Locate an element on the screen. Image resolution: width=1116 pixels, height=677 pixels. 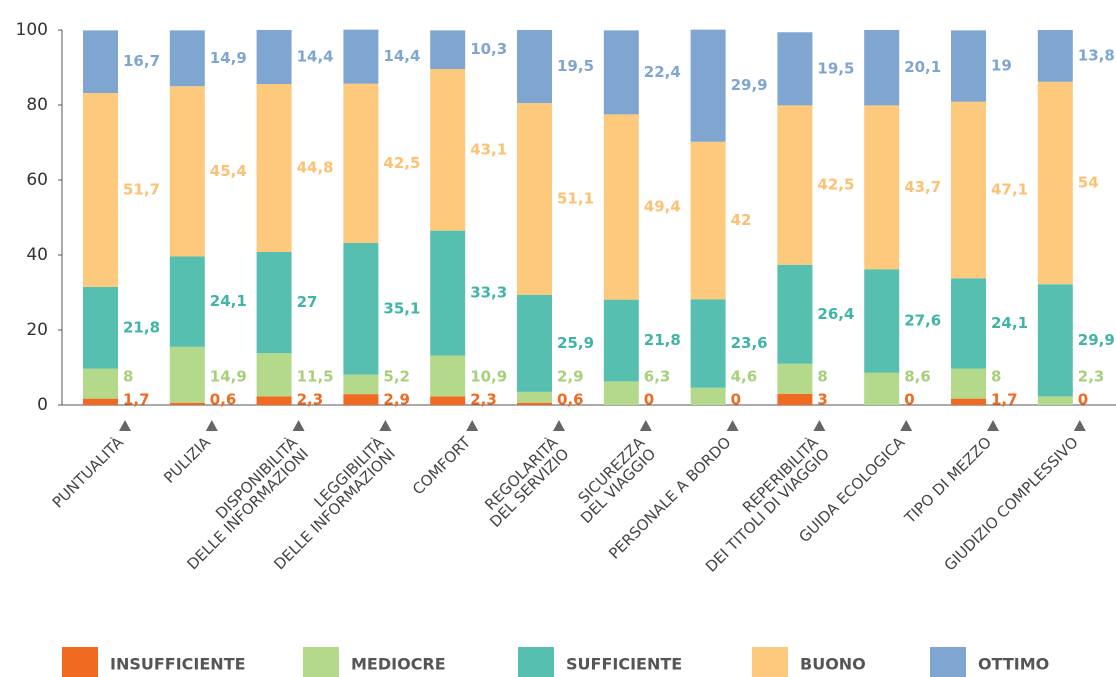
value-label: 43,7 is located at coordinates (922, 187).